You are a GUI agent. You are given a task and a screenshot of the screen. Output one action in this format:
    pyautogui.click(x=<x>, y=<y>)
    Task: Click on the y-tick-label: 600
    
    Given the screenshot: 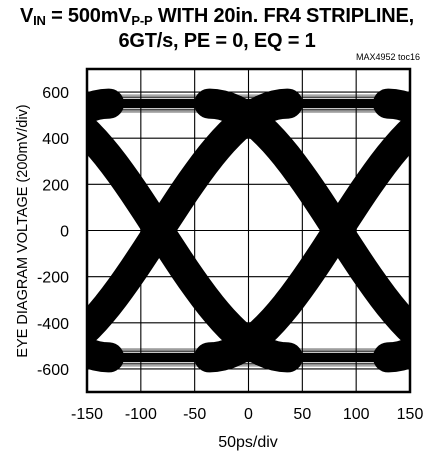 What is the action you would take?
    pyautogui.click(x=55, y=93)
    